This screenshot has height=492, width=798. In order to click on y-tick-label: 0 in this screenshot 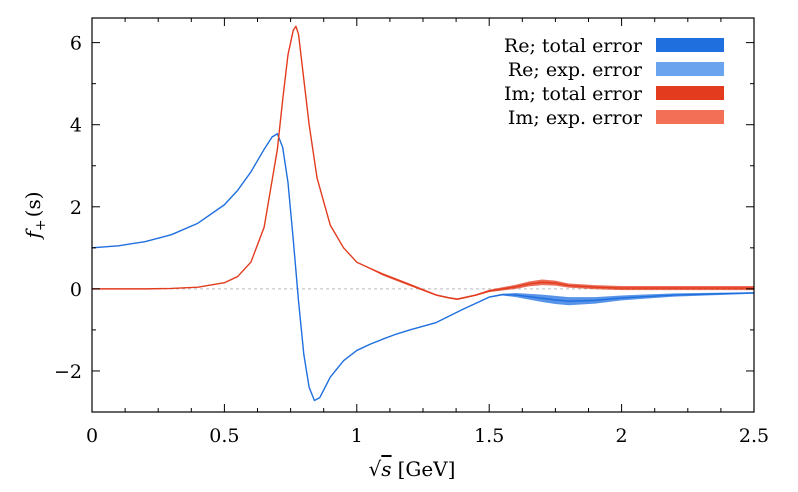, I will do `click(76, 290)`.